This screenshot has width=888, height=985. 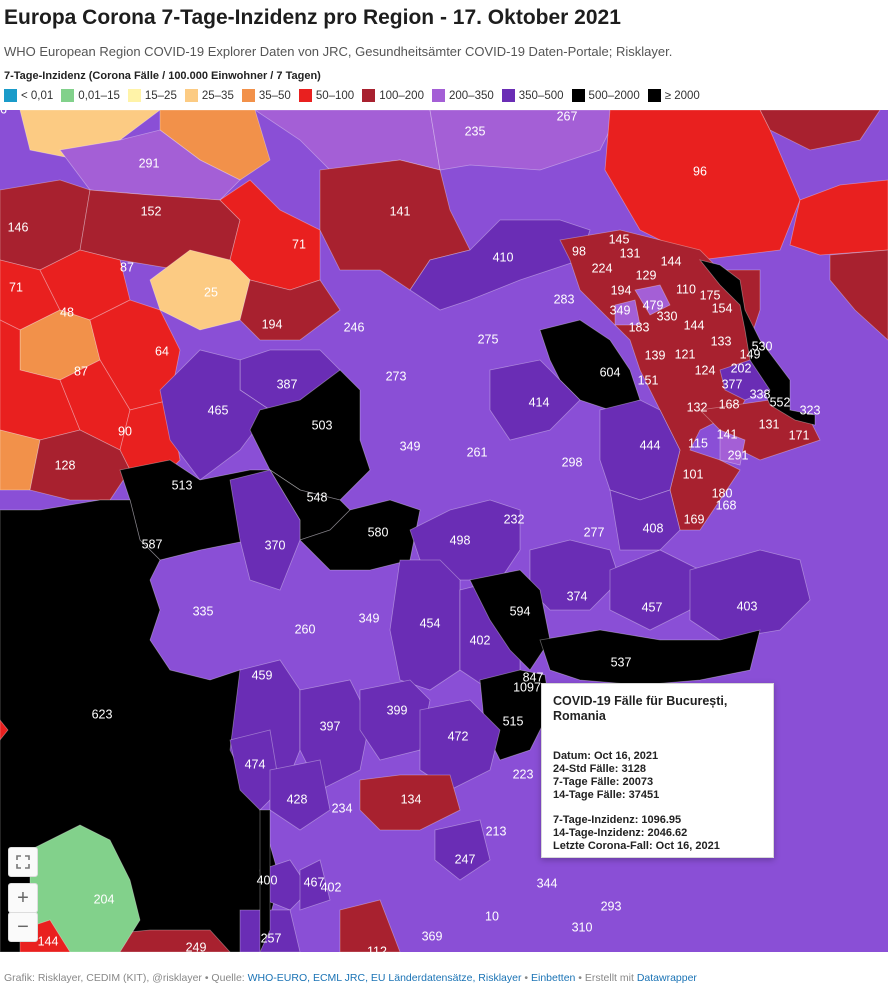 I want to click on region-value-label: 90, so click(x=125, y=431).